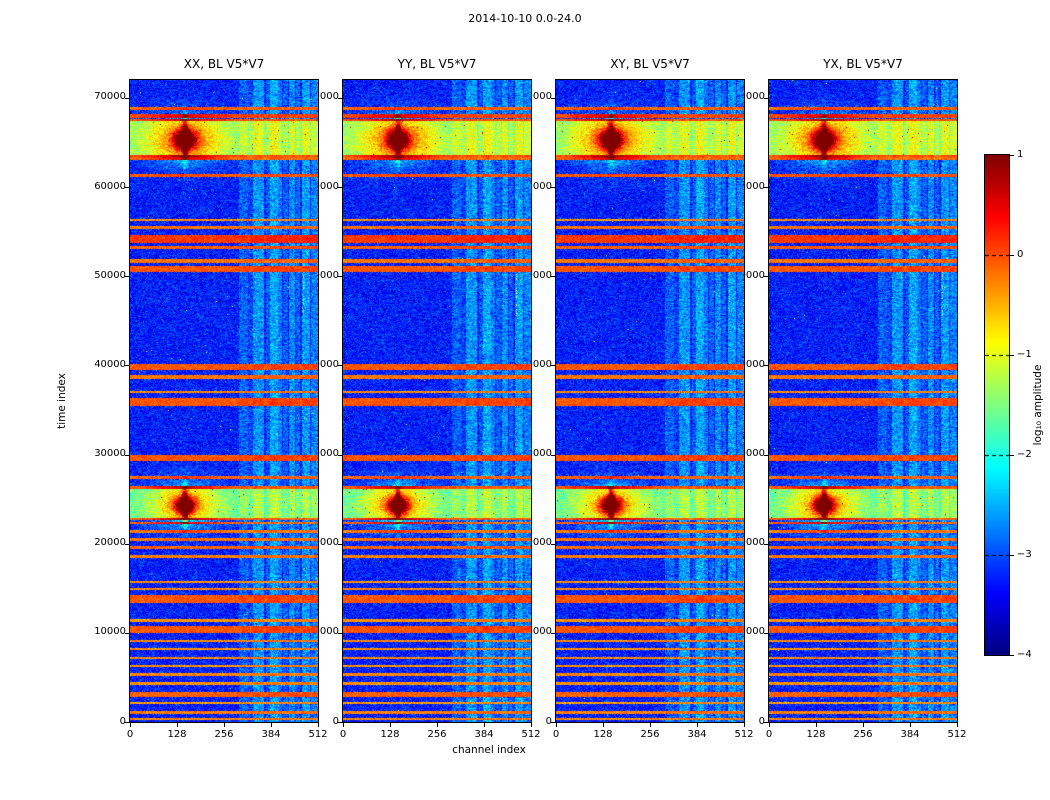 This screenshot has width=1050, height=800. Describe the element at coordinates (525, 18) in the screenshot. I see `figure-suptitle: 2014-10-10 0.0-24.0` at that location.